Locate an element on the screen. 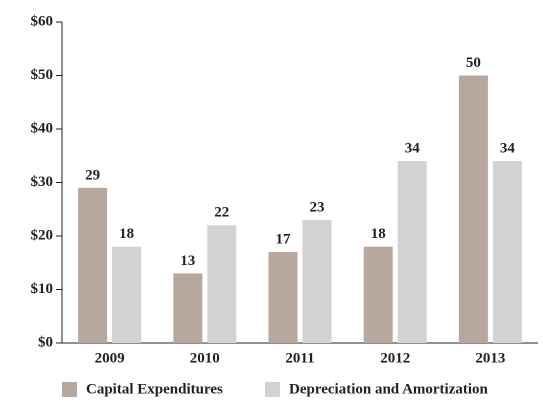 This screenshot has height=402, width=543. y-tick-label: $40 is located at coordinates (42, 128).